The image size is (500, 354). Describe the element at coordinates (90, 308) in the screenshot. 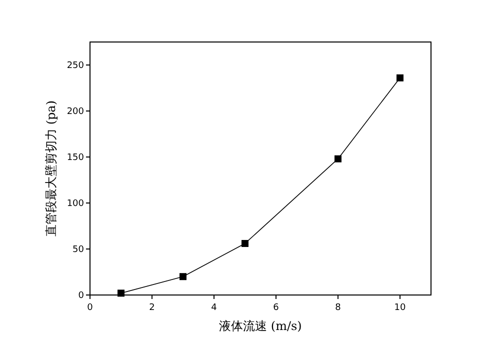

I see `x-tick-label: 0` at that location.